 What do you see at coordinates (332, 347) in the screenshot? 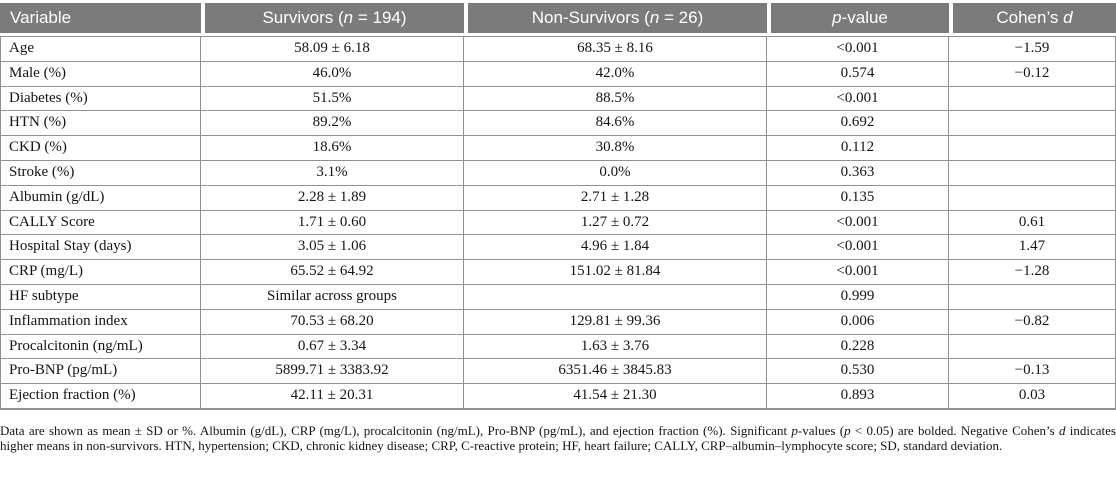
I see `value-cell: 0.67 ± 3.34` at bounding box center [332, 347].